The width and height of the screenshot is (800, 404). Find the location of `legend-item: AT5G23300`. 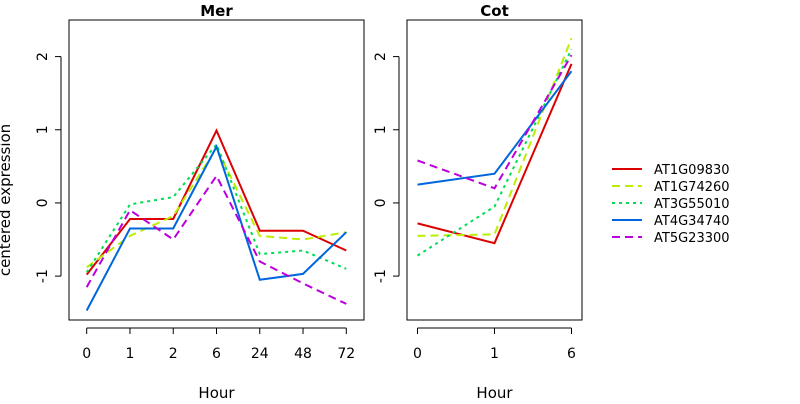

legend-item: AT5G23300 is located at coordinates (671, 238).